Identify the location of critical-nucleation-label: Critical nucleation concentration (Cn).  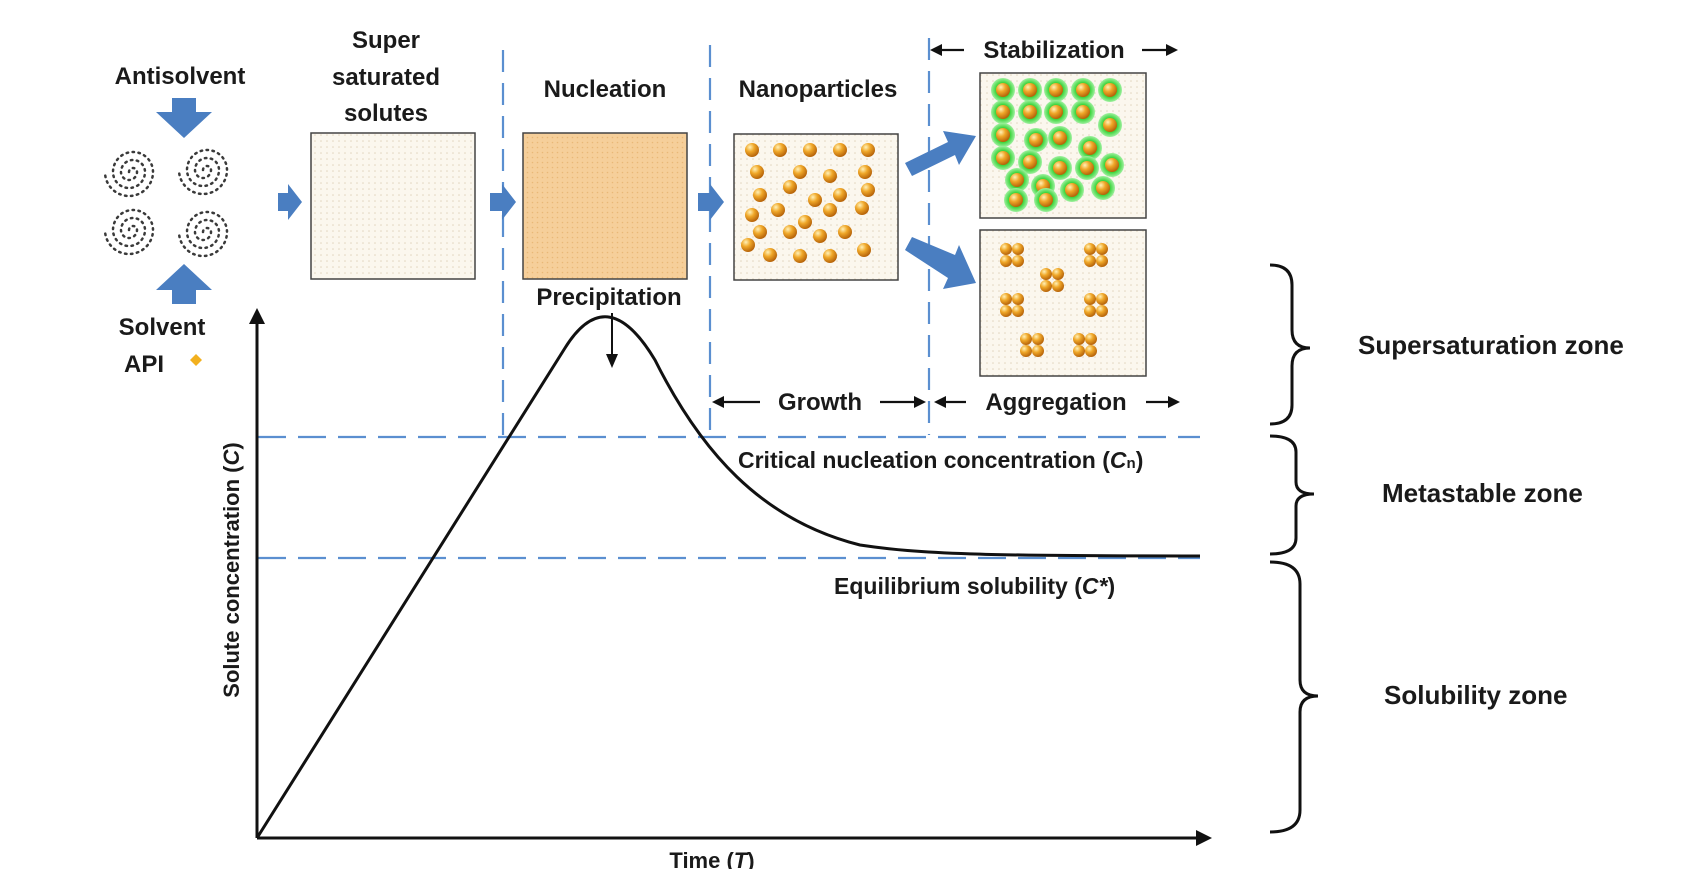
(940, 460).